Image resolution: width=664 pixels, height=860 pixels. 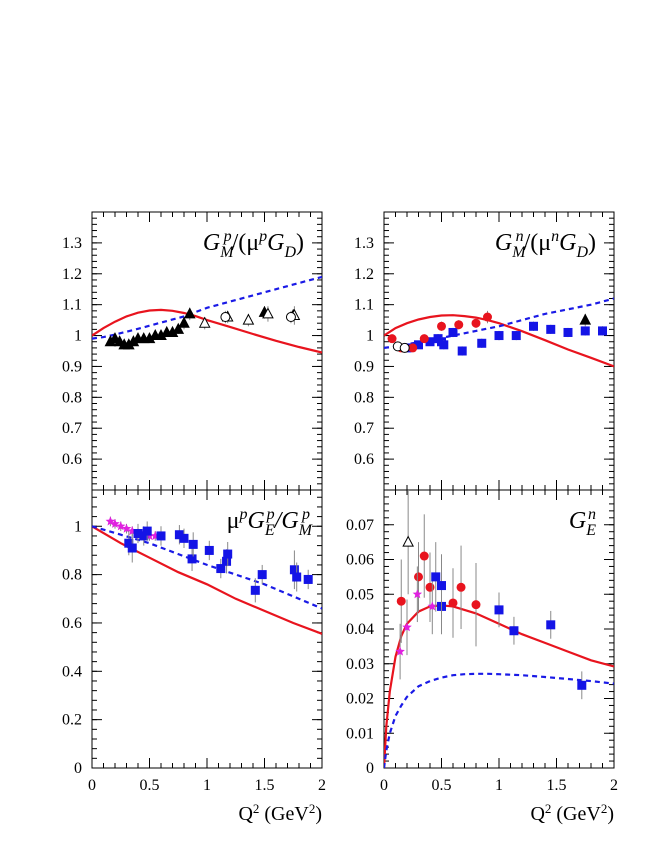 What do you see at coordinates (499, 785) in the screenshot?
I see `x-tick-label: 1` at bounding box center [499, 785].